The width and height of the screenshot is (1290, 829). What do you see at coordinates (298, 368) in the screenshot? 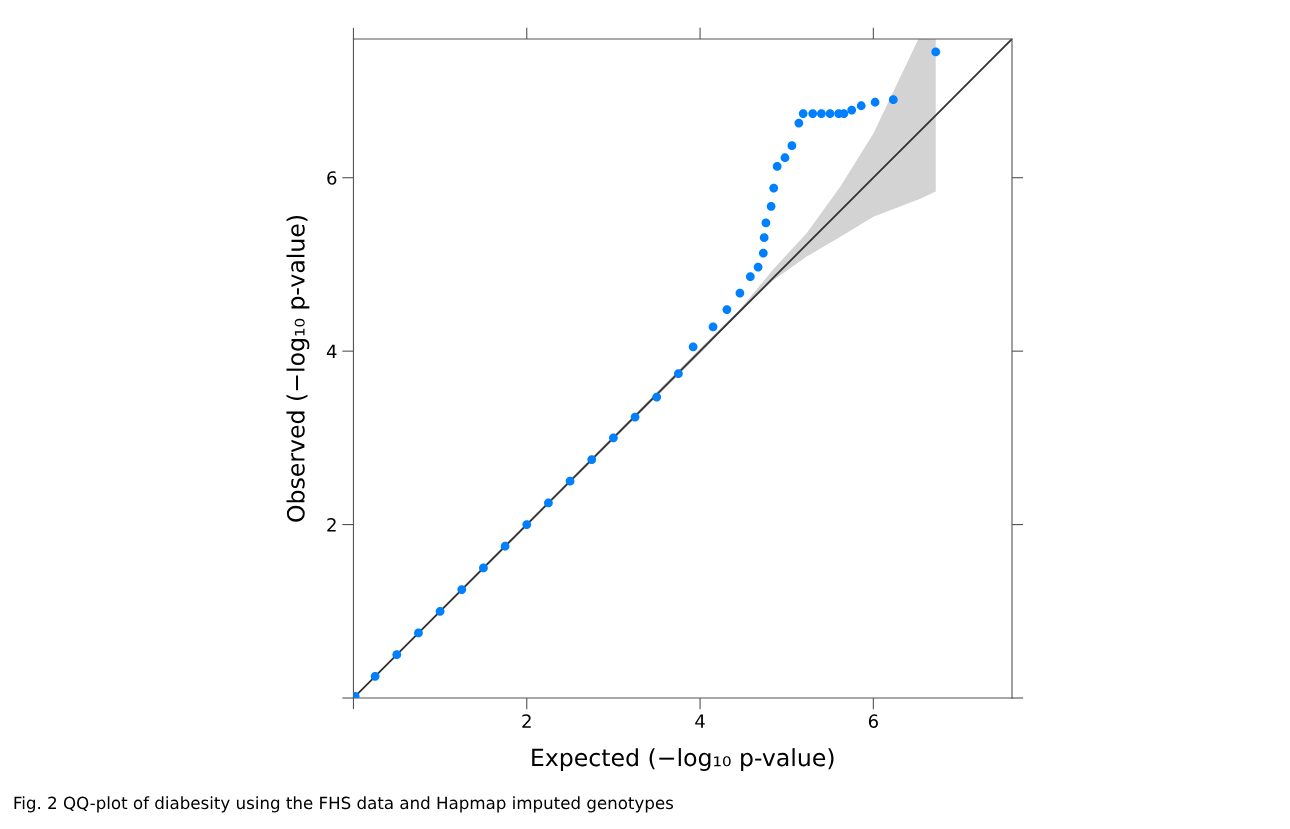
I see `y-axis-title: Observed (−log₁₀ p-value)` at bounding box center [298, 368].